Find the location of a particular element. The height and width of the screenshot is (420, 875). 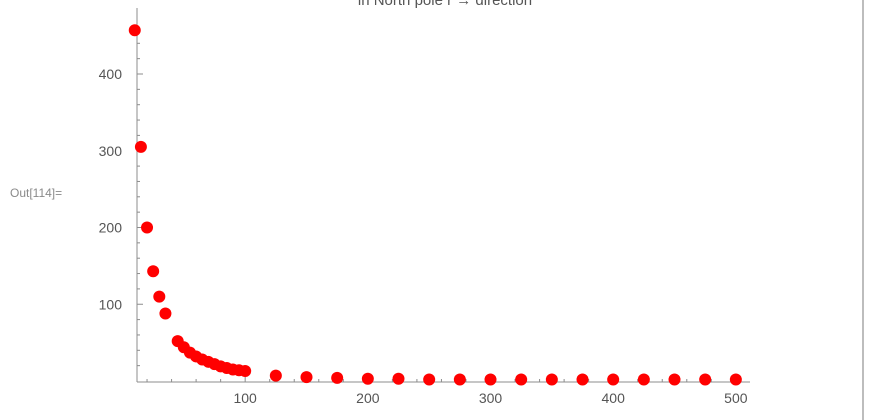

x-tick-label: 500 is located at coordinates (736, 398).